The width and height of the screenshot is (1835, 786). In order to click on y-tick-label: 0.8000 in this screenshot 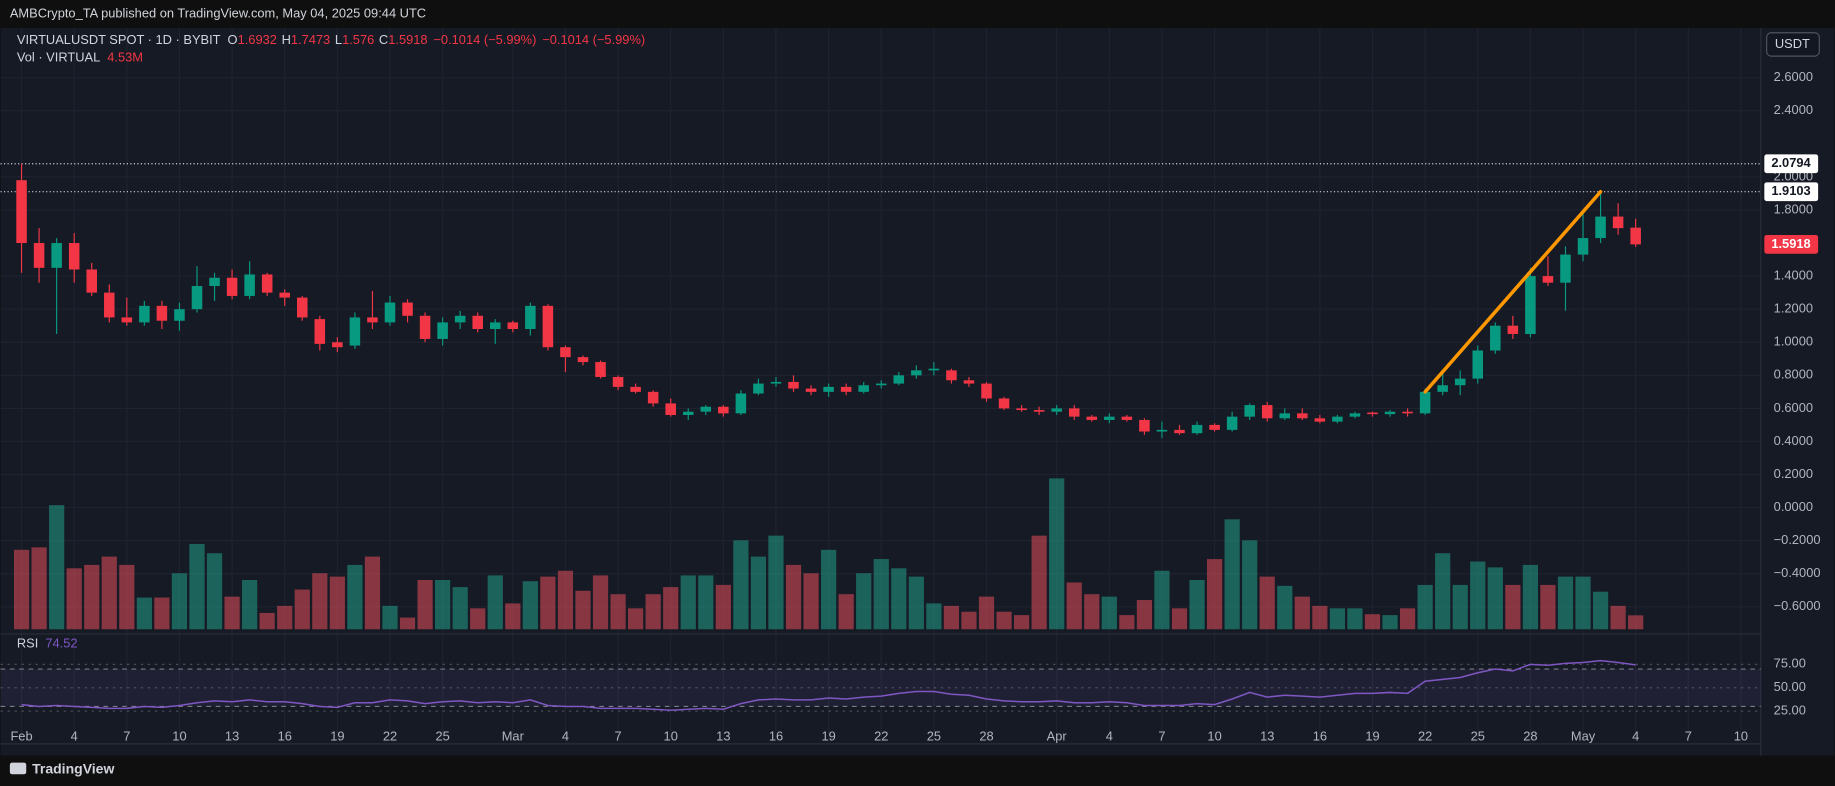, I will do `click(1793, 374)`.